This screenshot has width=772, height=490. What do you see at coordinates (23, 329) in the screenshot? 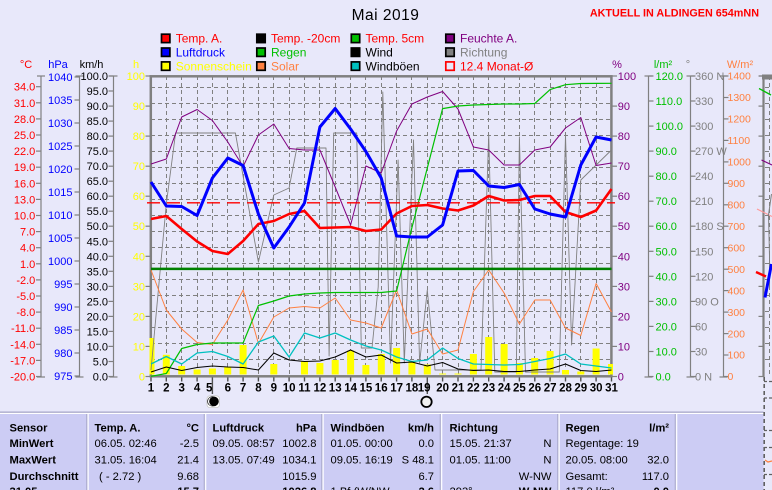
I see `svg-text: -11.0` at bounding box center [23, 329].